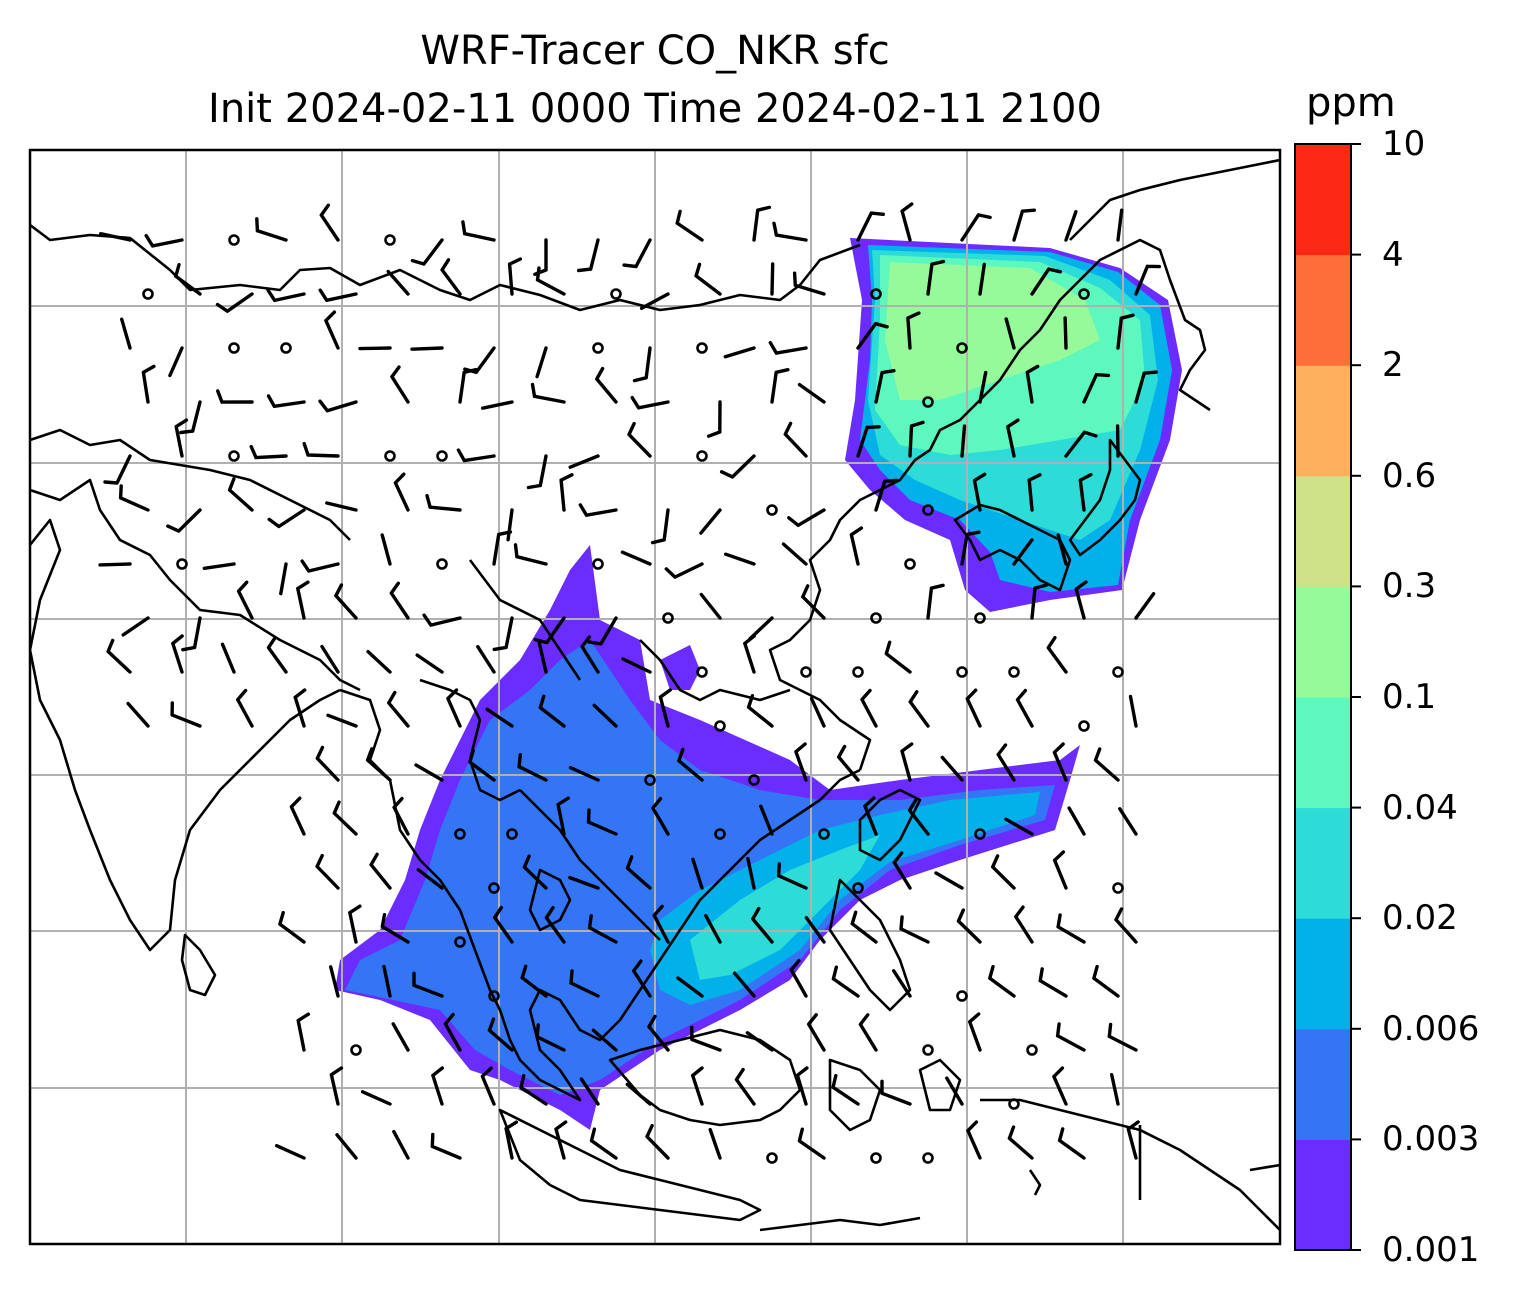  What do you see at coordinates (680, 667) in the screenshot?
I see `plume-south-patch` at bounding box center [680, 667].